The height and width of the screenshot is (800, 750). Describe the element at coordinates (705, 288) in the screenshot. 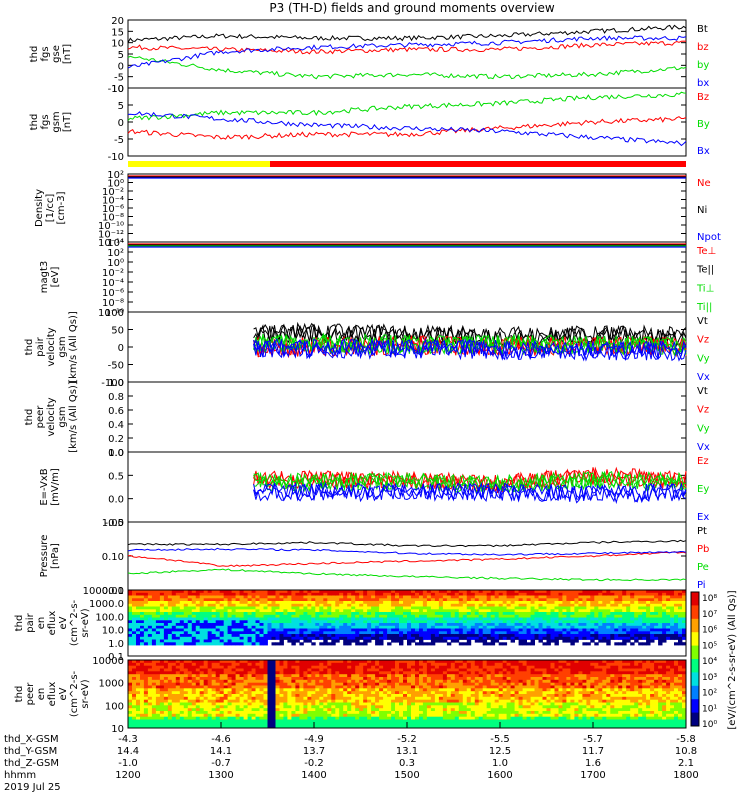

I see `legend-ti⊥: Ti⊥` at that location.